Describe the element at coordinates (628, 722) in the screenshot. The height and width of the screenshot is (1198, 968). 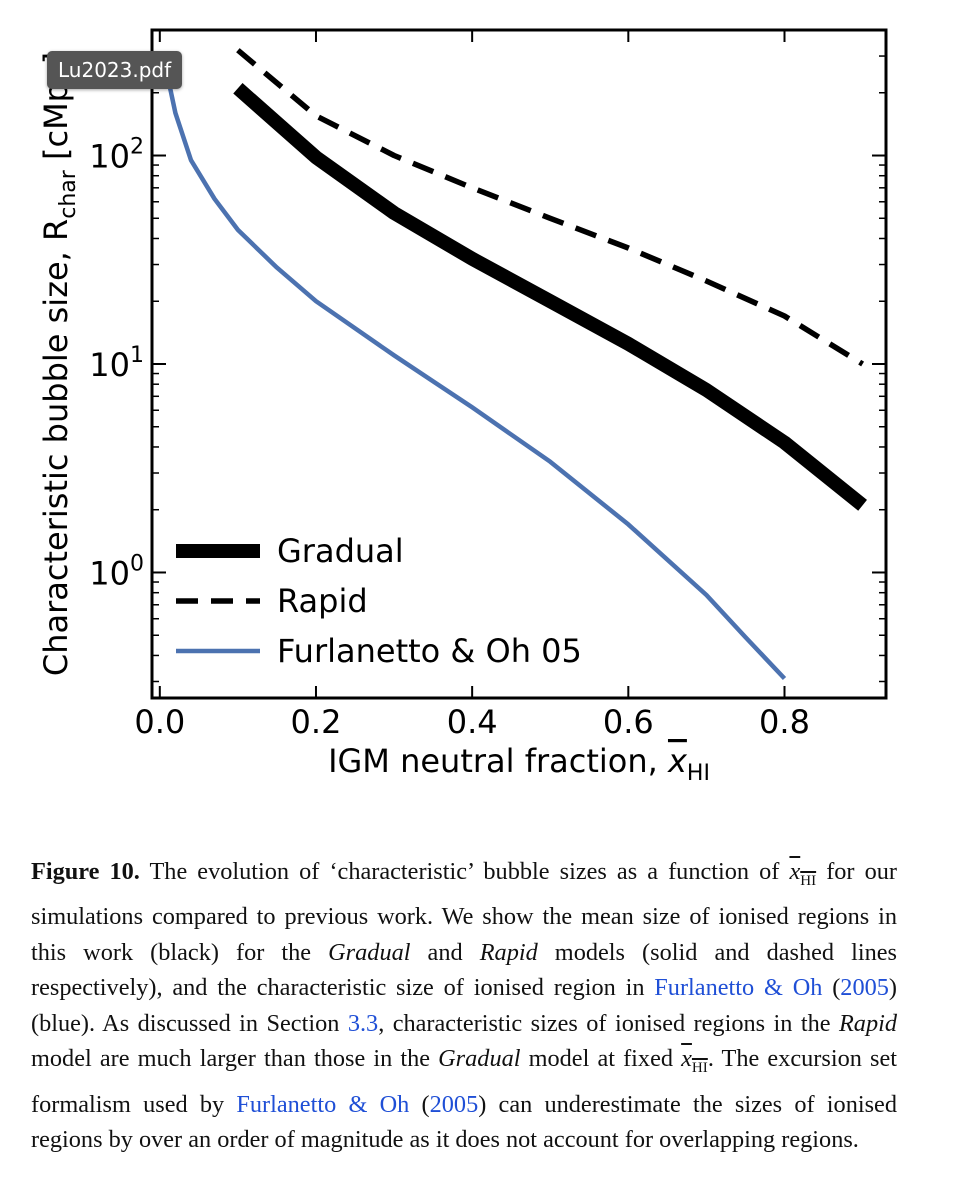
I see `x-tick-label: 0.6` at that location.